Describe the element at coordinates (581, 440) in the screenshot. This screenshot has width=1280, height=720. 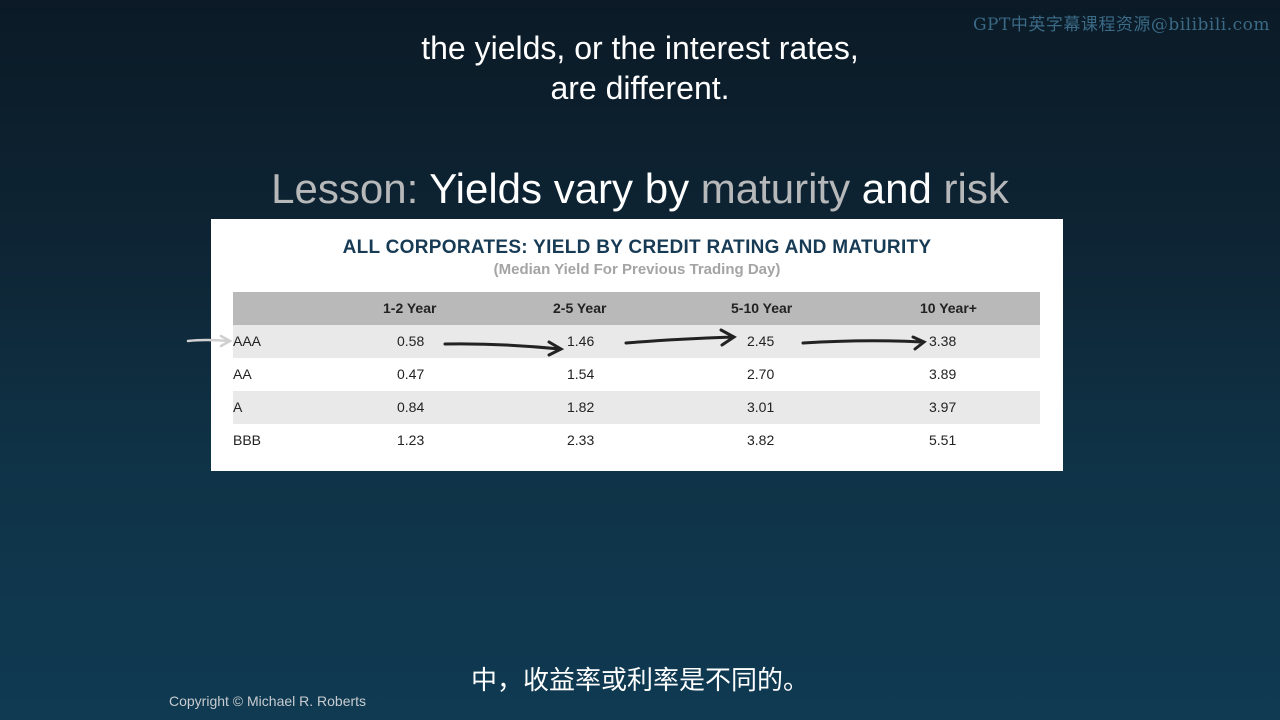
I see `yield-cell: 2.33` at that location.